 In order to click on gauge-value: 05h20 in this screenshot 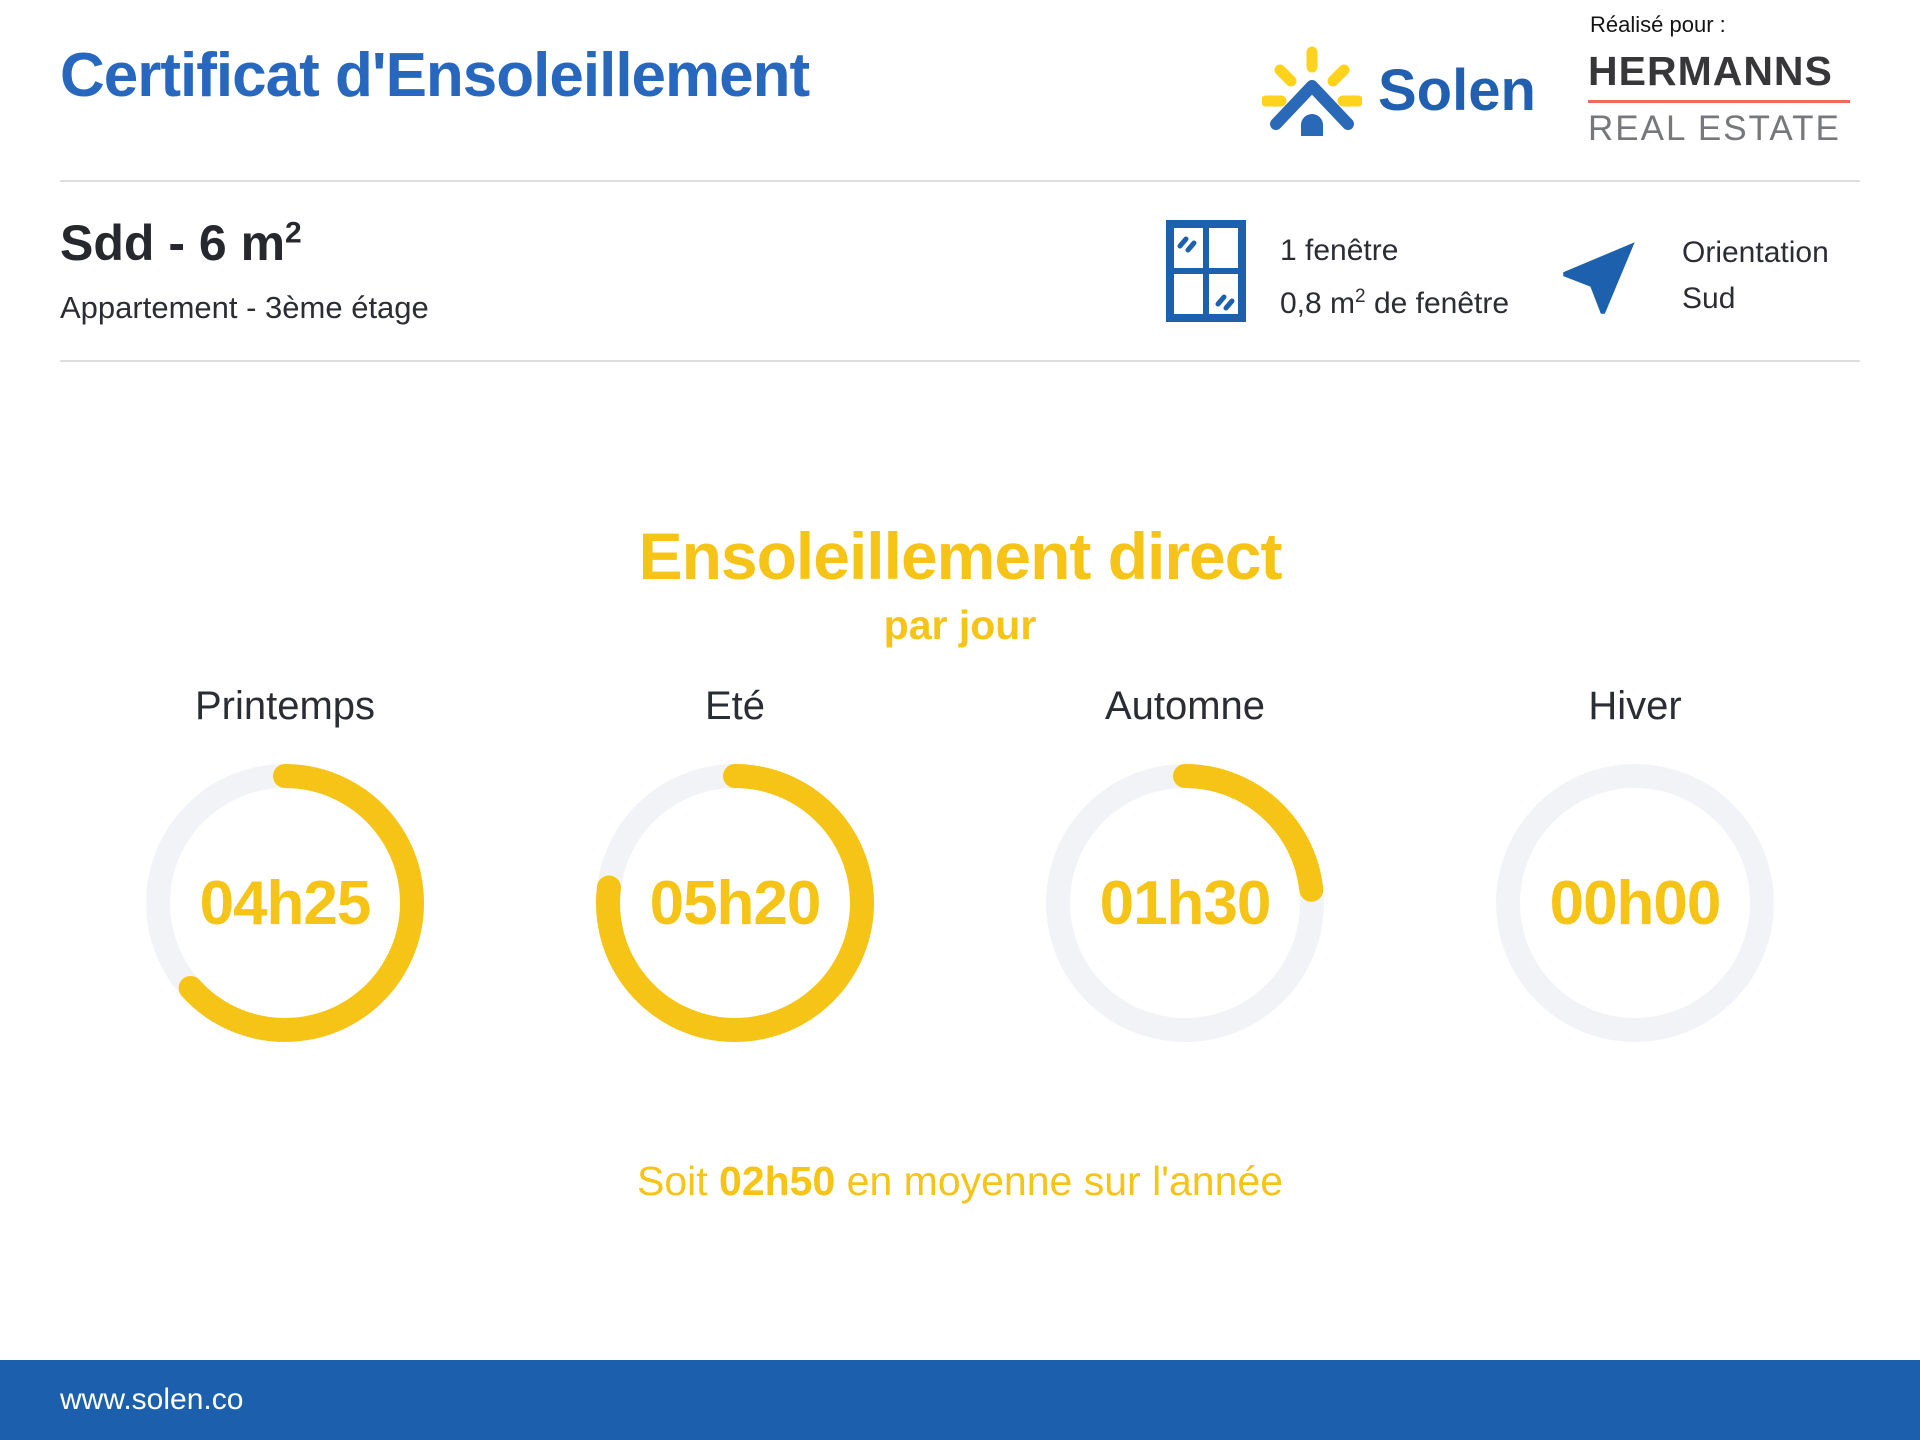, I will do `click(735, 903)`.